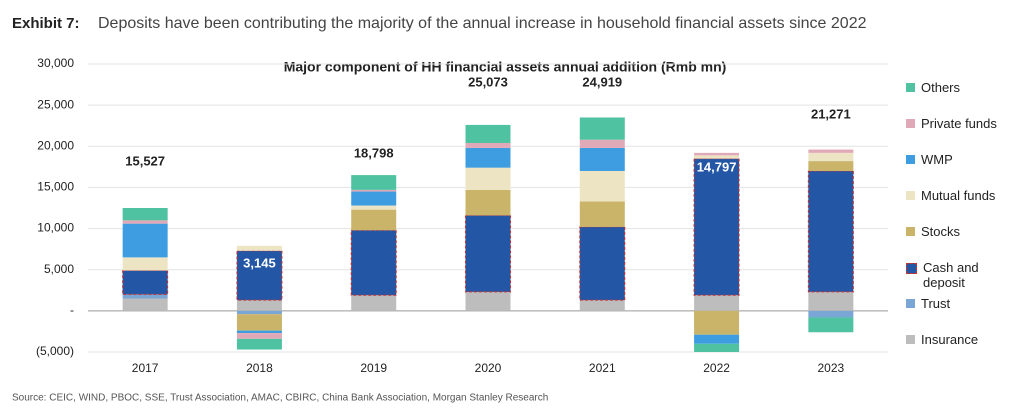 This screenshot has width=1024, height=416. Describe the element at coordinates (55, 63) in the screenshot. I see `y-tick-label: 30,000` at that location.